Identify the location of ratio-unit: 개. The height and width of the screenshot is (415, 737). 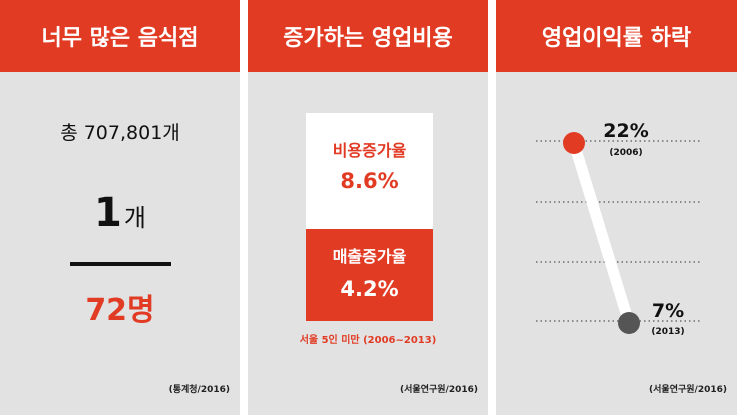
(134, 218).